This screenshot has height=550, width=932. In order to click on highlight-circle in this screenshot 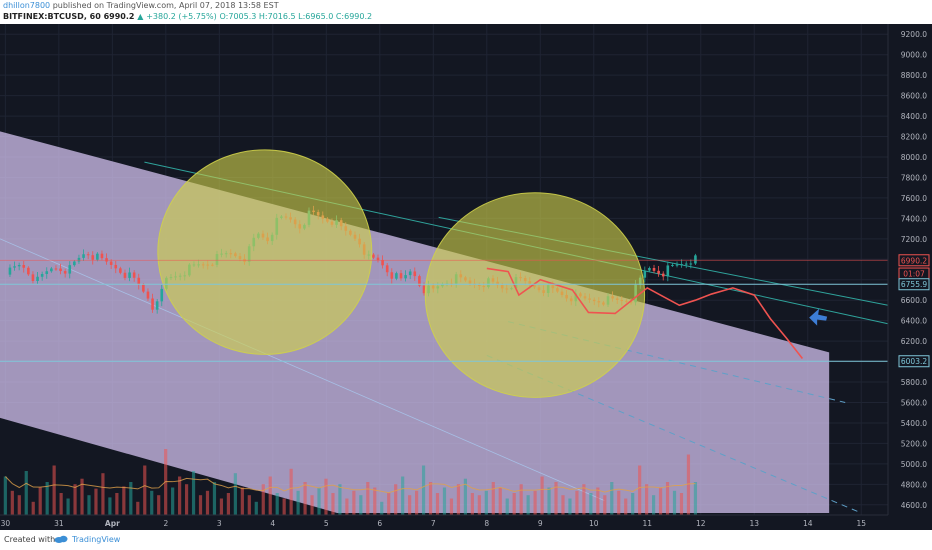, I will do `click(265, 252)`.